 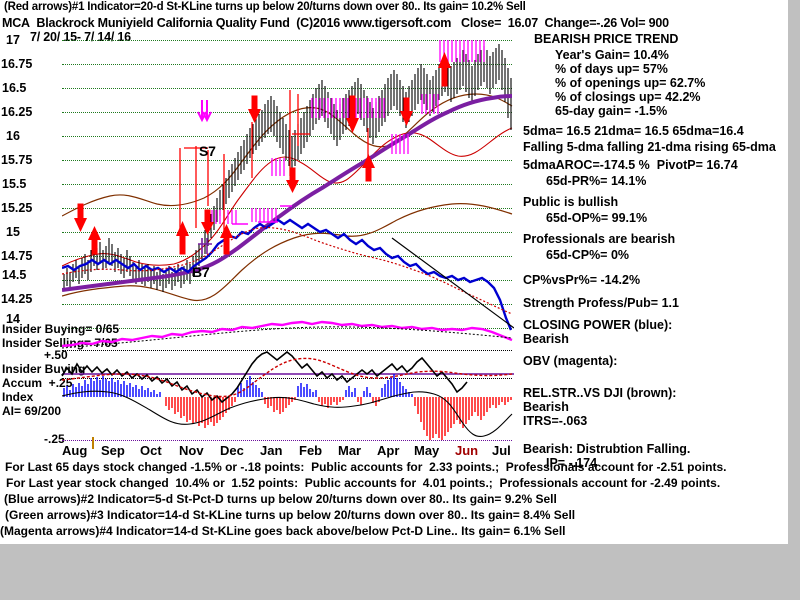 What do you see at coordinates (794, 272) in the screenshot?
I see `right-gray-edge` at bounding box center [794, 272].